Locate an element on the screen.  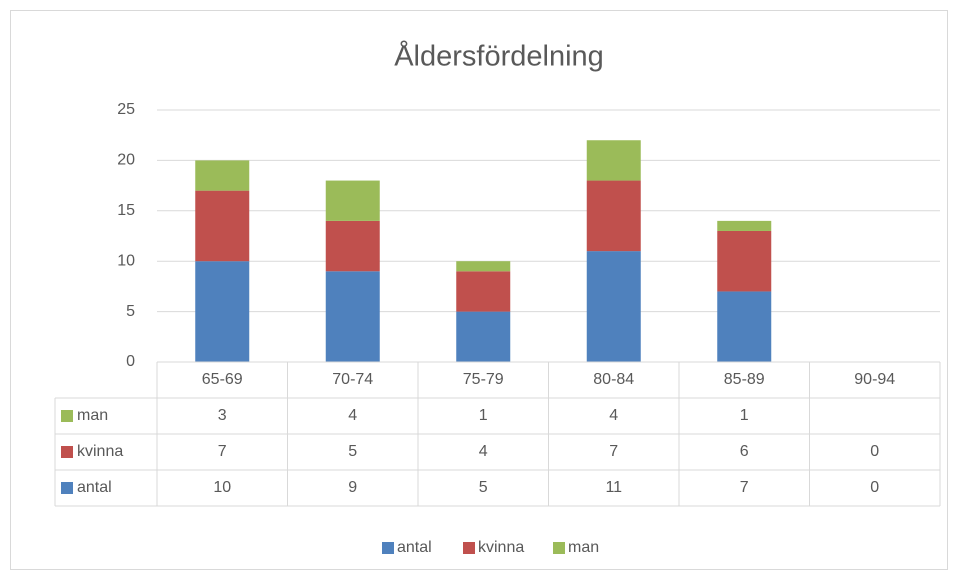
y-tick-label: 15 is located at coordinates (126, 210).